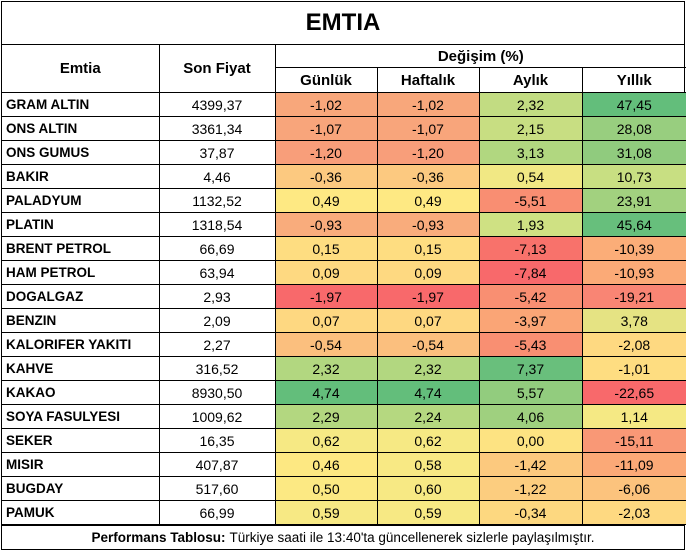  Describe the element at coordinates (530, 512) in the screenshot. I see `change-aylik: -0,34` at that location.